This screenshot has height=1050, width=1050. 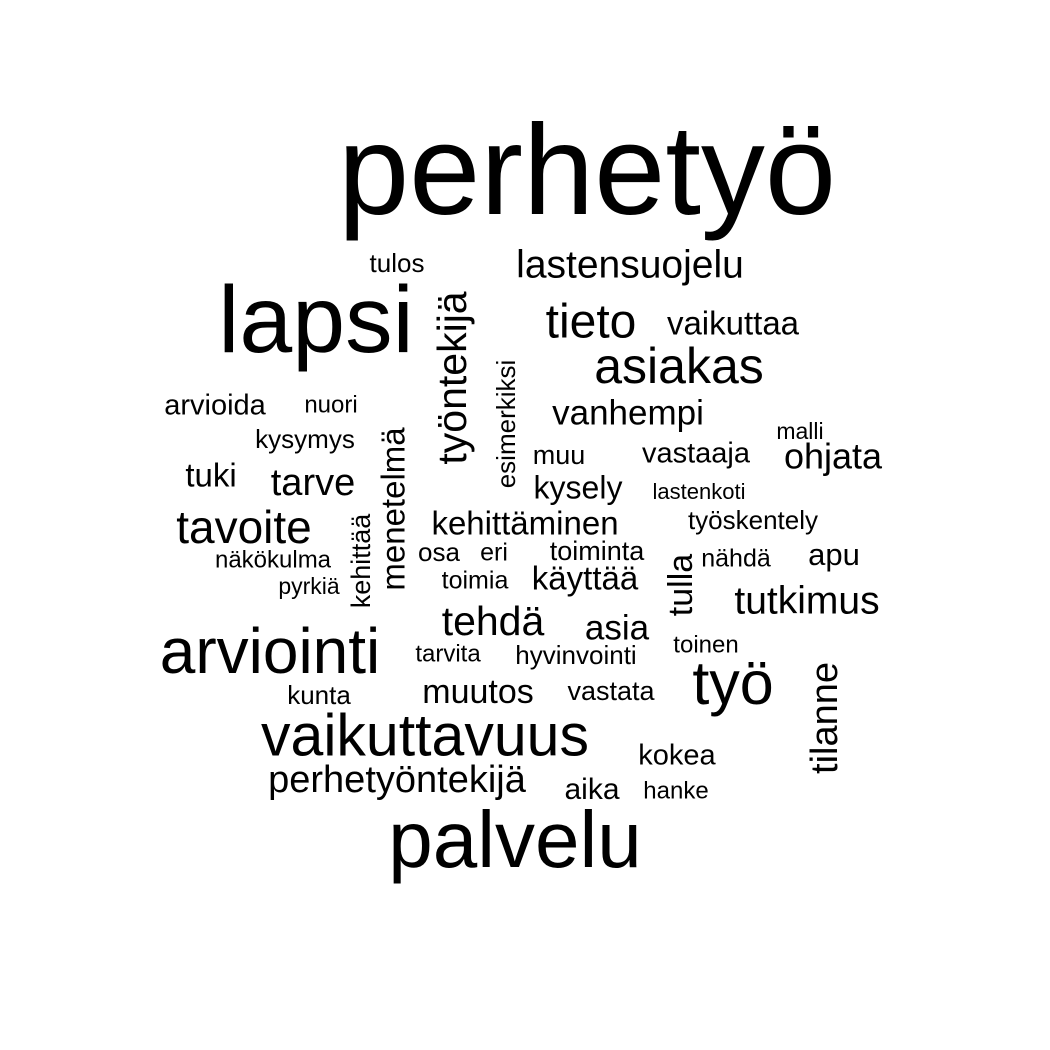 What do you see at coordinates (696, 454) in the screenshot?
I see `word: vastaaja` at bounding box center [696, 454].